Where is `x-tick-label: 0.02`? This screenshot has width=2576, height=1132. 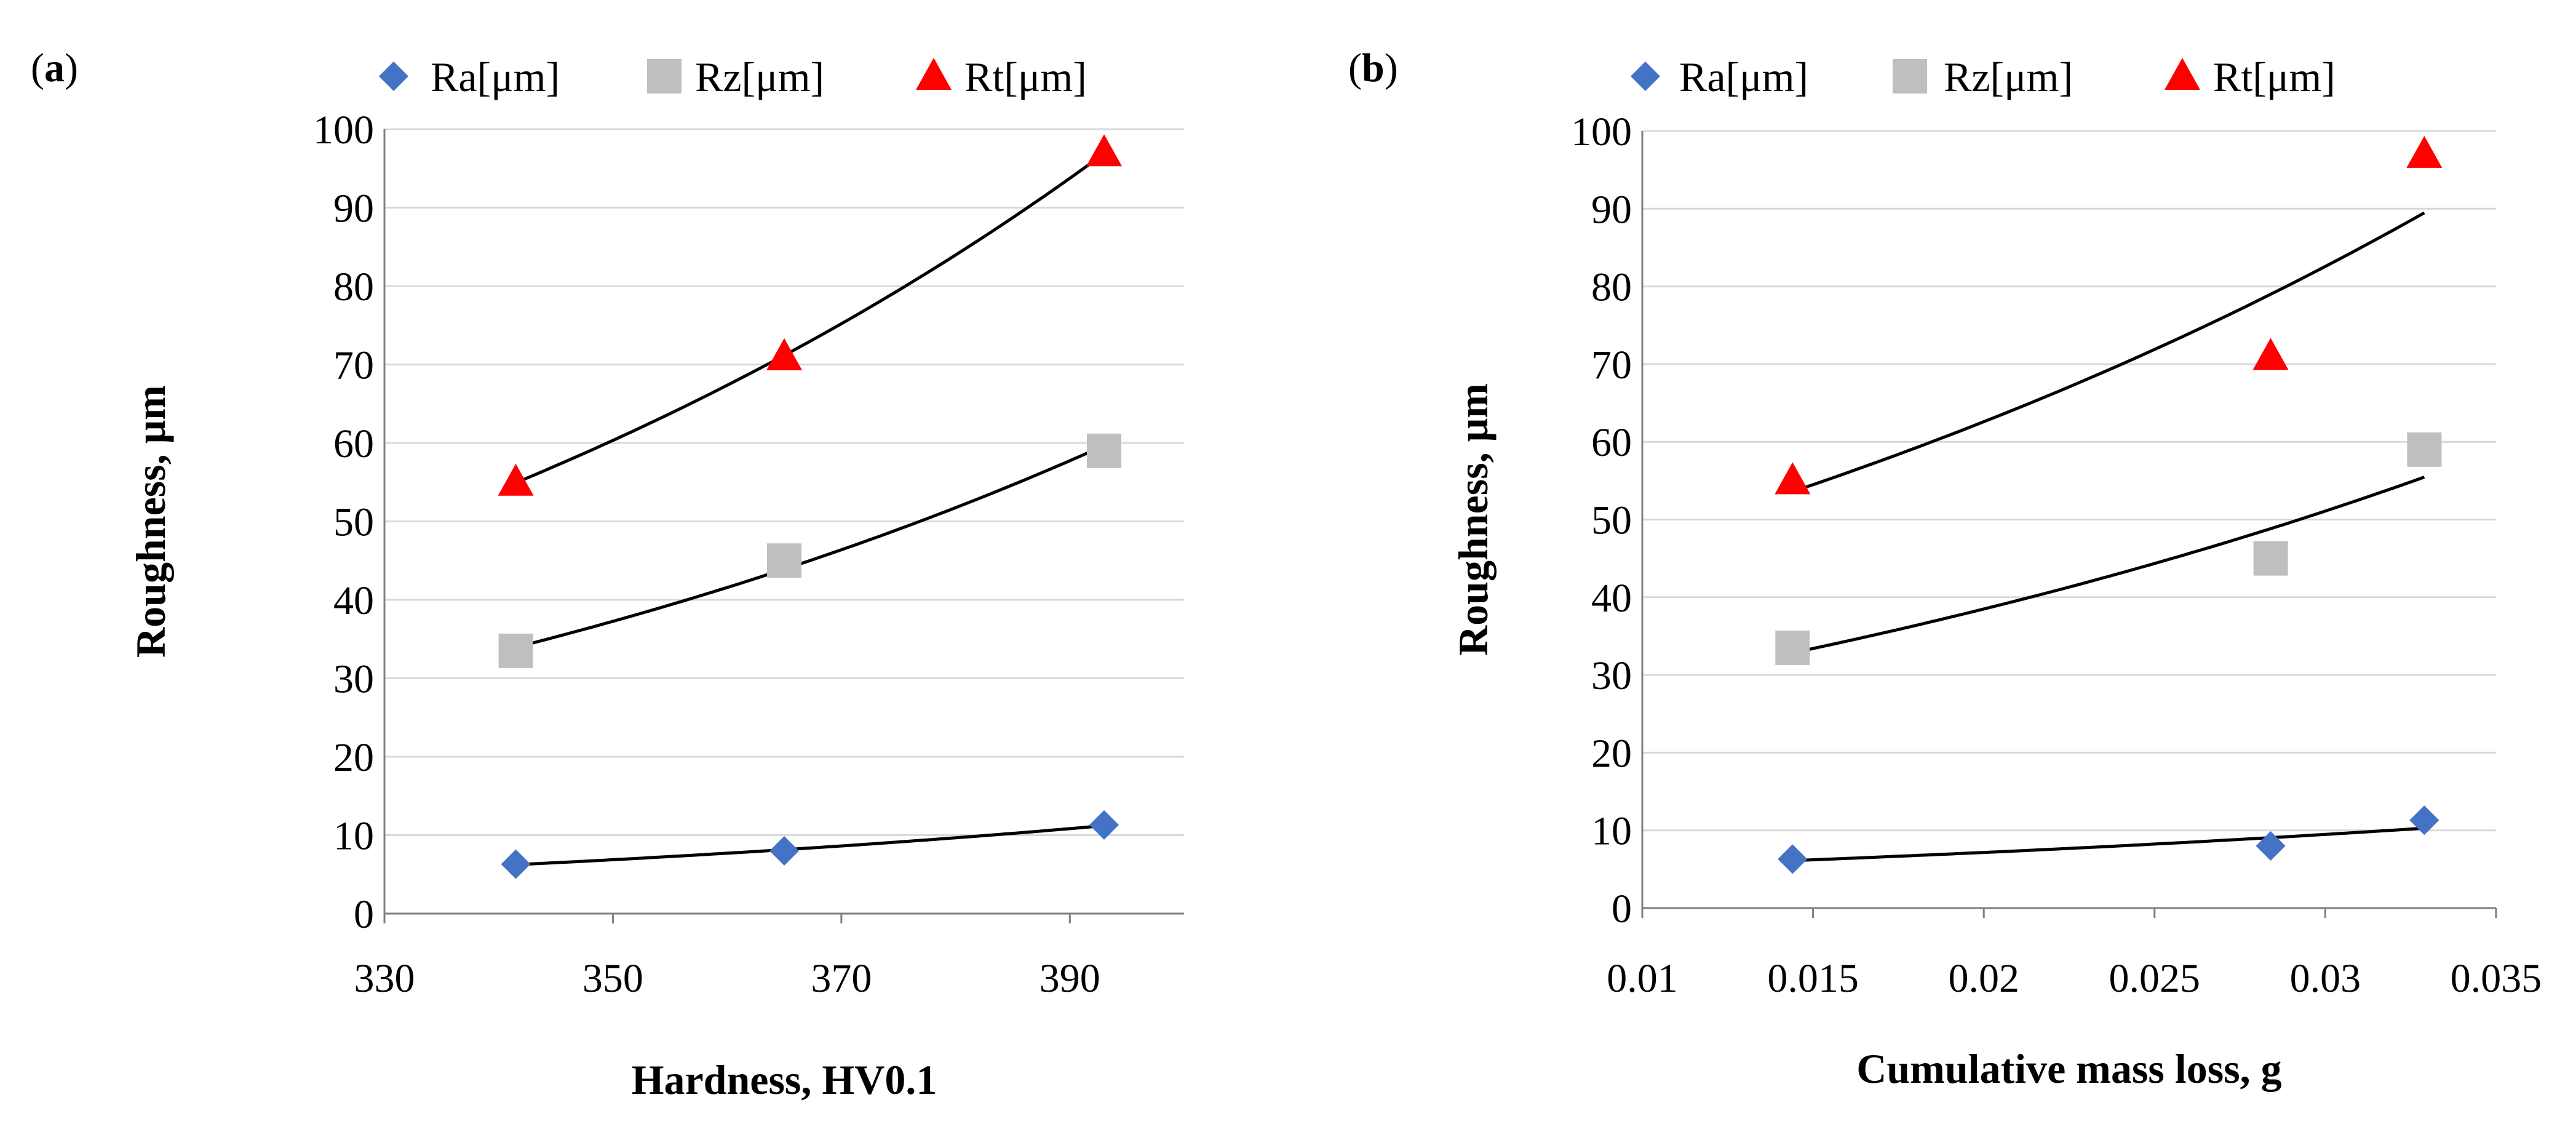
x-tick-label: 0.02 is located at coordinates (1983, 978).